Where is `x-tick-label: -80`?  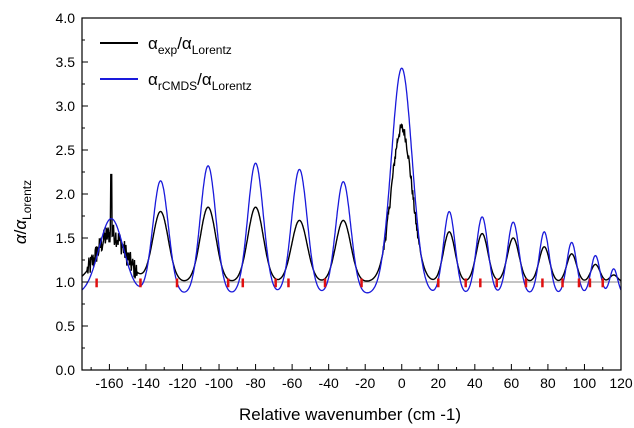
x-tick-label: -80 is located at coordinates (255, 383).